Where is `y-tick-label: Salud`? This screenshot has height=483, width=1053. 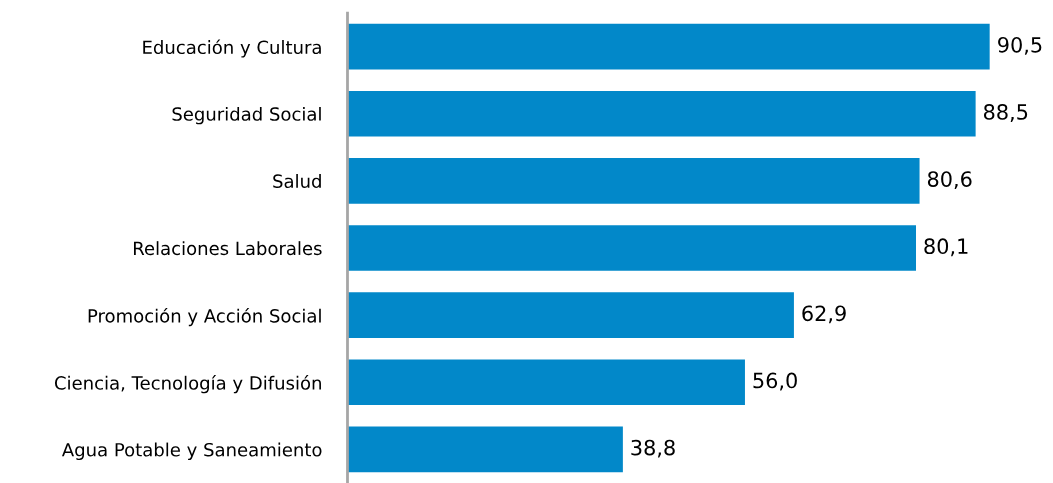
y-tick-label: Salud is located at coordinates (297, 181).